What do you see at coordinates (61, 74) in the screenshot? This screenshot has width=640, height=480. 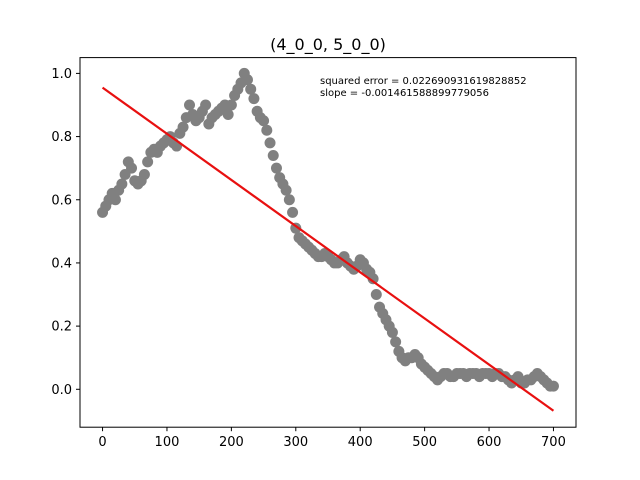 I see `y-tick-label: 1.0` at bounding box center [61, 74].